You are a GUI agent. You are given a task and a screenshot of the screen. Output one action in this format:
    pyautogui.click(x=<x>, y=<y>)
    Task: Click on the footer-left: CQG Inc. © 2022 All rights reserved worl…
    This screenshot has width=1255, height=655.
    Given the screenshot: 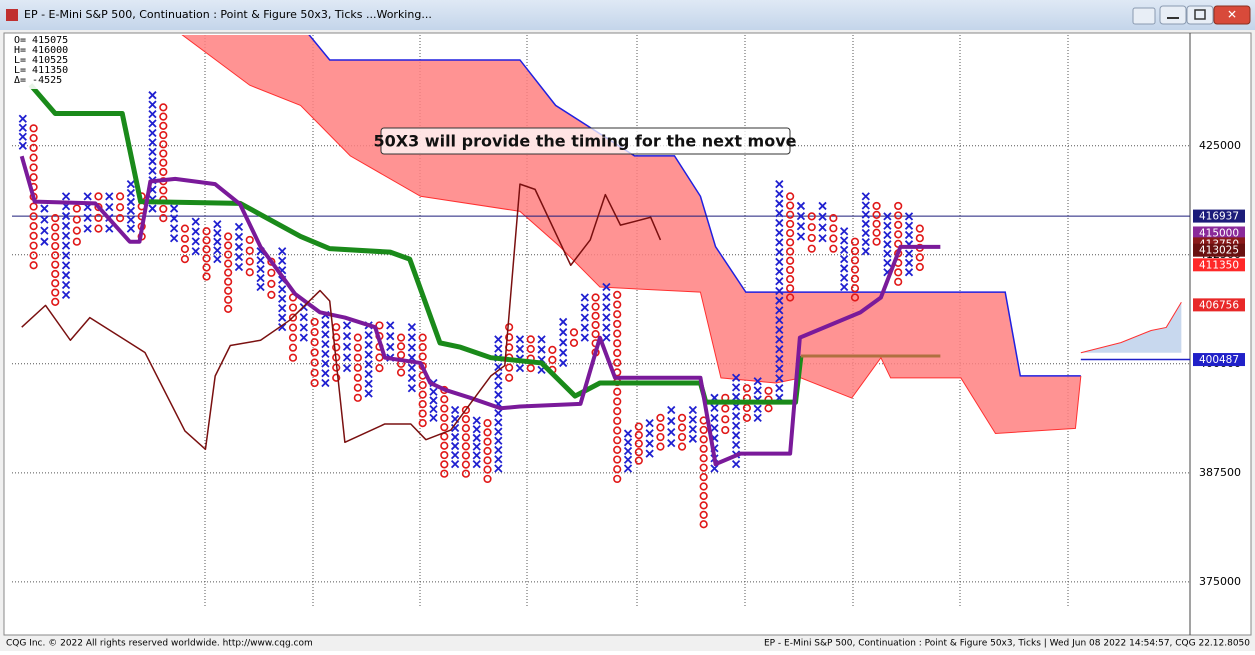 What is the action you would take?
    pyautogui.click(x=159, y=644)
    